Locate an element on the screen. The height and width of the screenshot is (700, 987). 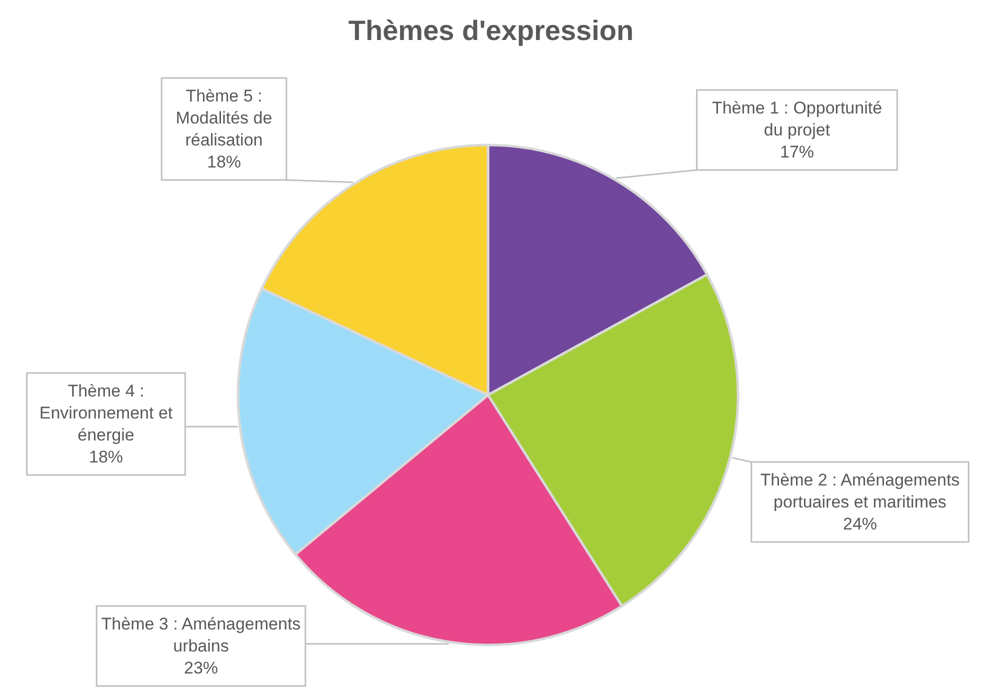
slice-label: Thème 5 : Modalités de réalisation is located at coordinates (224, 118).